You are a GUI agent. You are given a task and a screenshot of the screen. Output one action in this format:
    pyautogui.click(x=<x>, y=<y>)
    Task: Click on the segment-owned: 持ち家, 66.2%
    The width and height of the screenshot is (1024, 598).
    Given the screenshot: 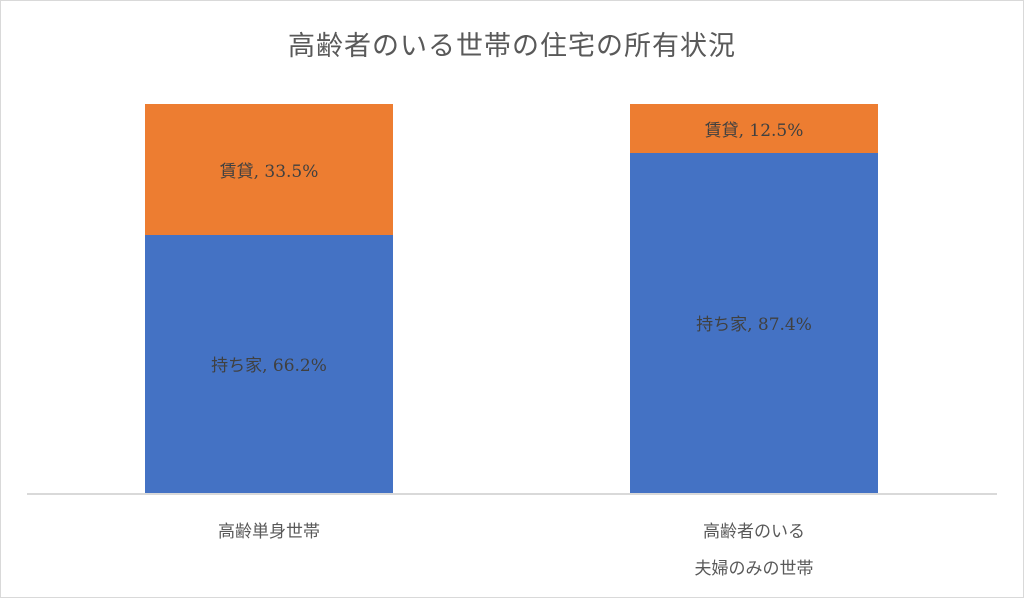 What is the action you would take?
    pyautogui.click(x=269, y=363)
    